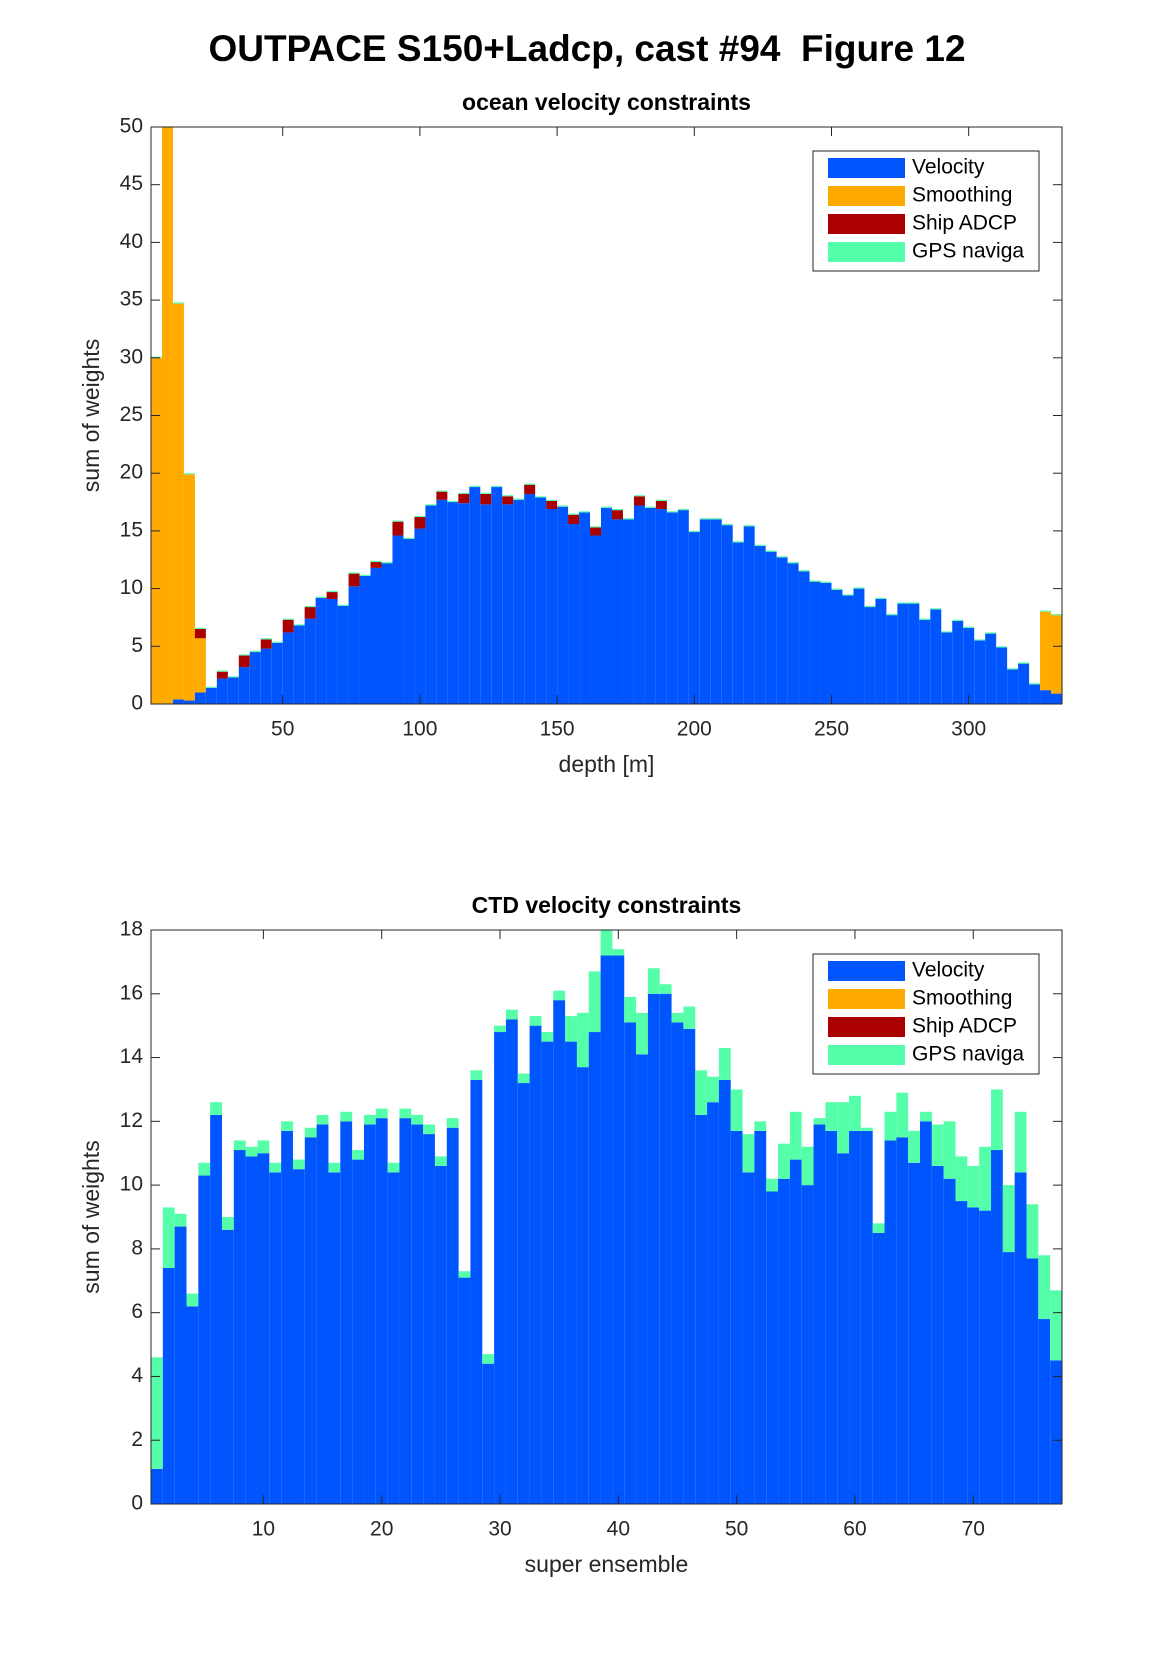  What do you see at coordinates (557, 729) in the screenshot?
I see `x-tick-label: 150` at bounding box center [557, 729].